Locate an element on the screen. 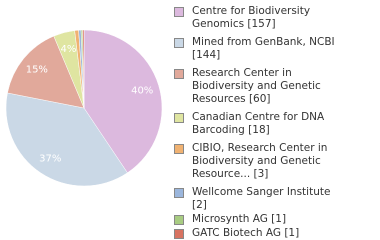  legend-label: Canadian Centre for DNA Barcoding [18] is located at coordinates (258, 123).